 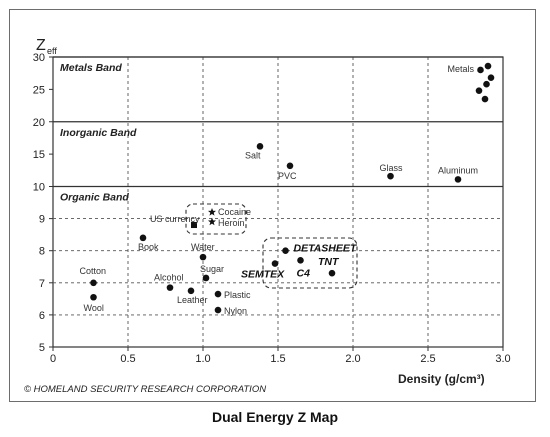 What do you see at coordinates (39, 123) in the screenshot?
I see `y-tick-label: 20` at bounding box center [39, 123].